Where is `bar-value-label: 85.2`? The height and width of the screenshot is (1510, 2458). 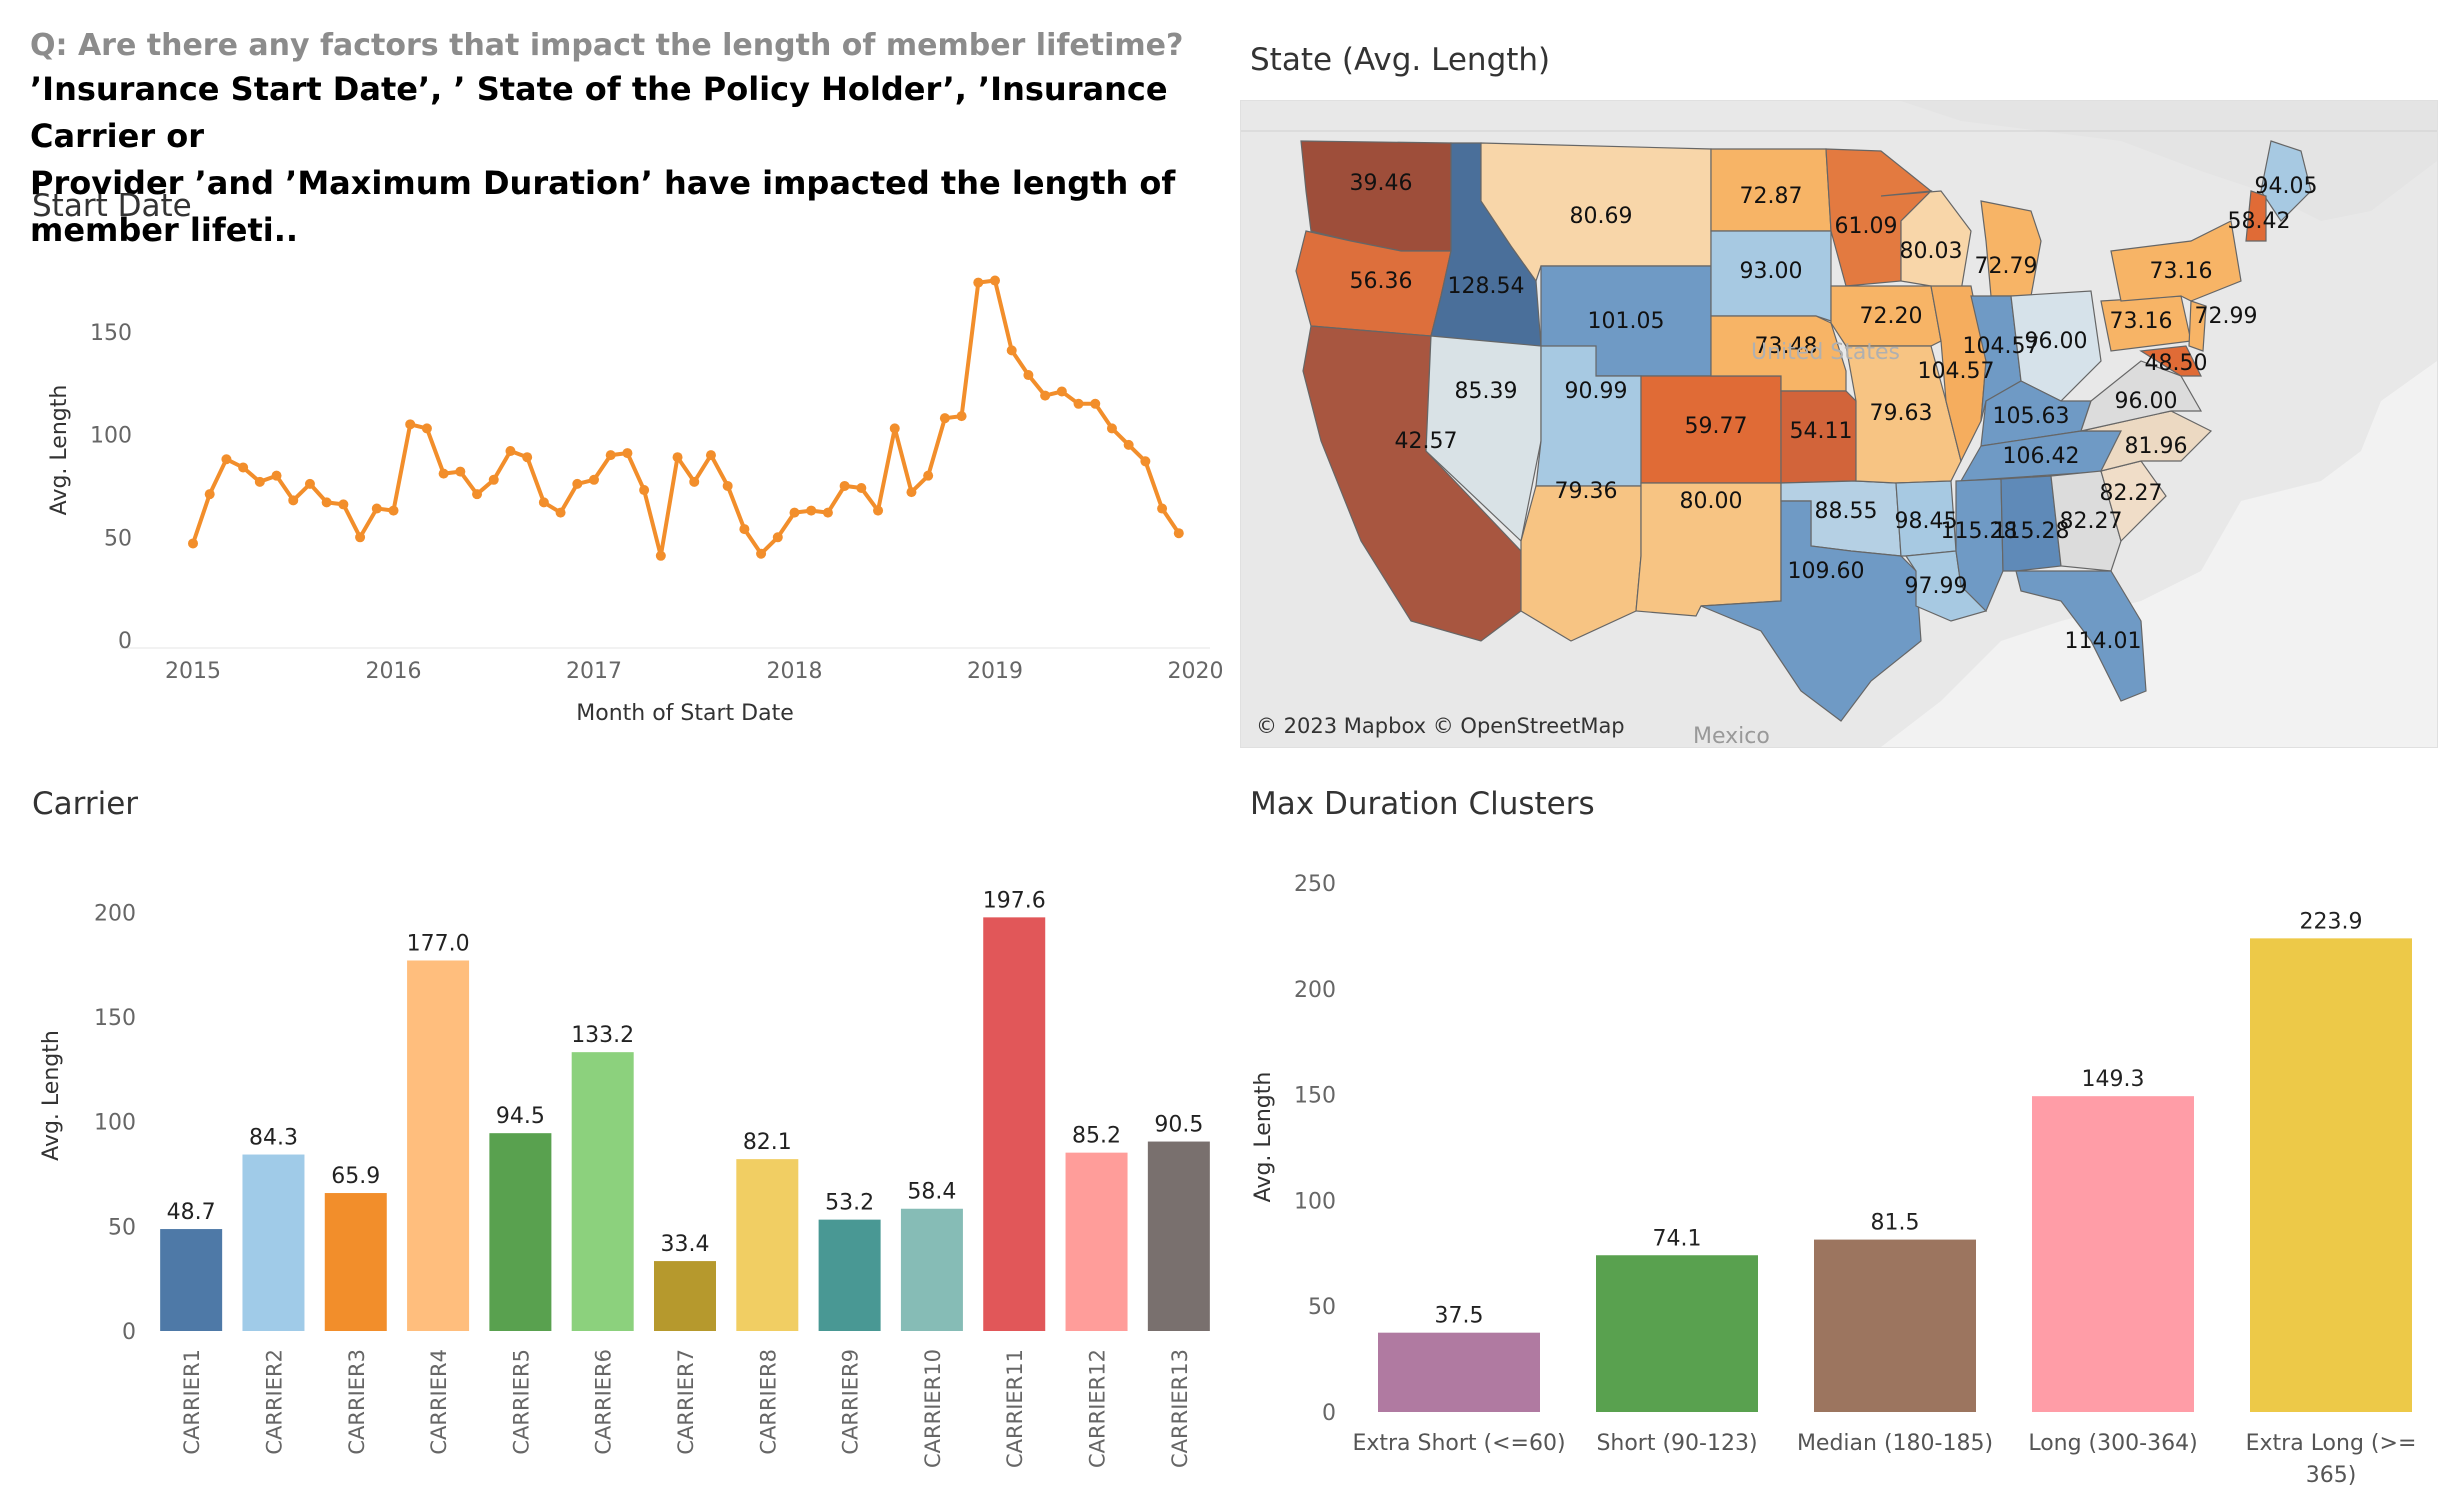 bar-value-label: 85.2 is located at coordinates (1096, 1136).